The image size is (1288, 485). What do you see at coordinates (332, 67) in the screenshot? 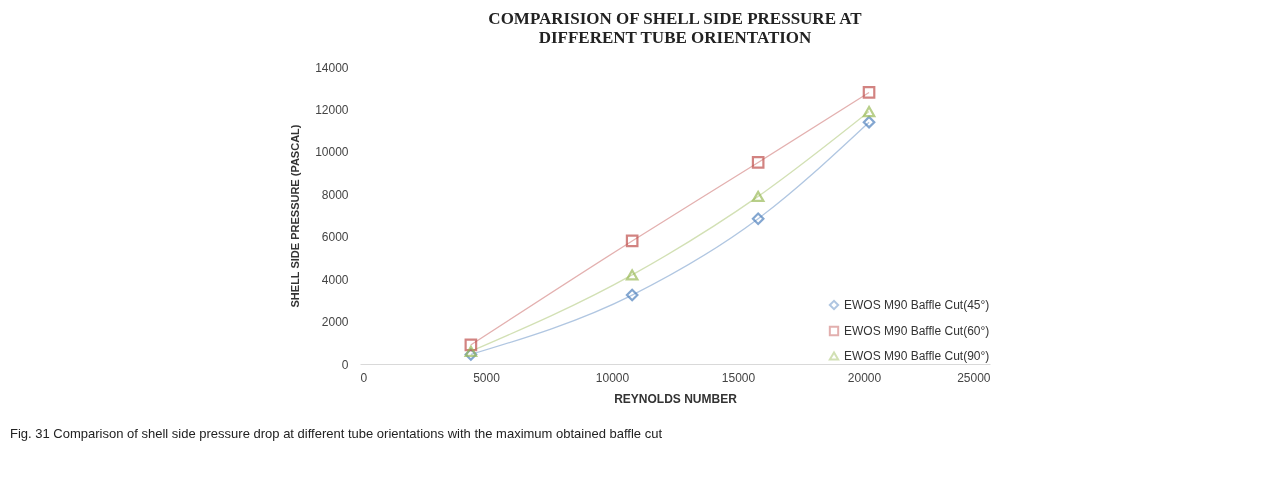
I see `y-tick-label: 14000` at bounding box center [332, 67].